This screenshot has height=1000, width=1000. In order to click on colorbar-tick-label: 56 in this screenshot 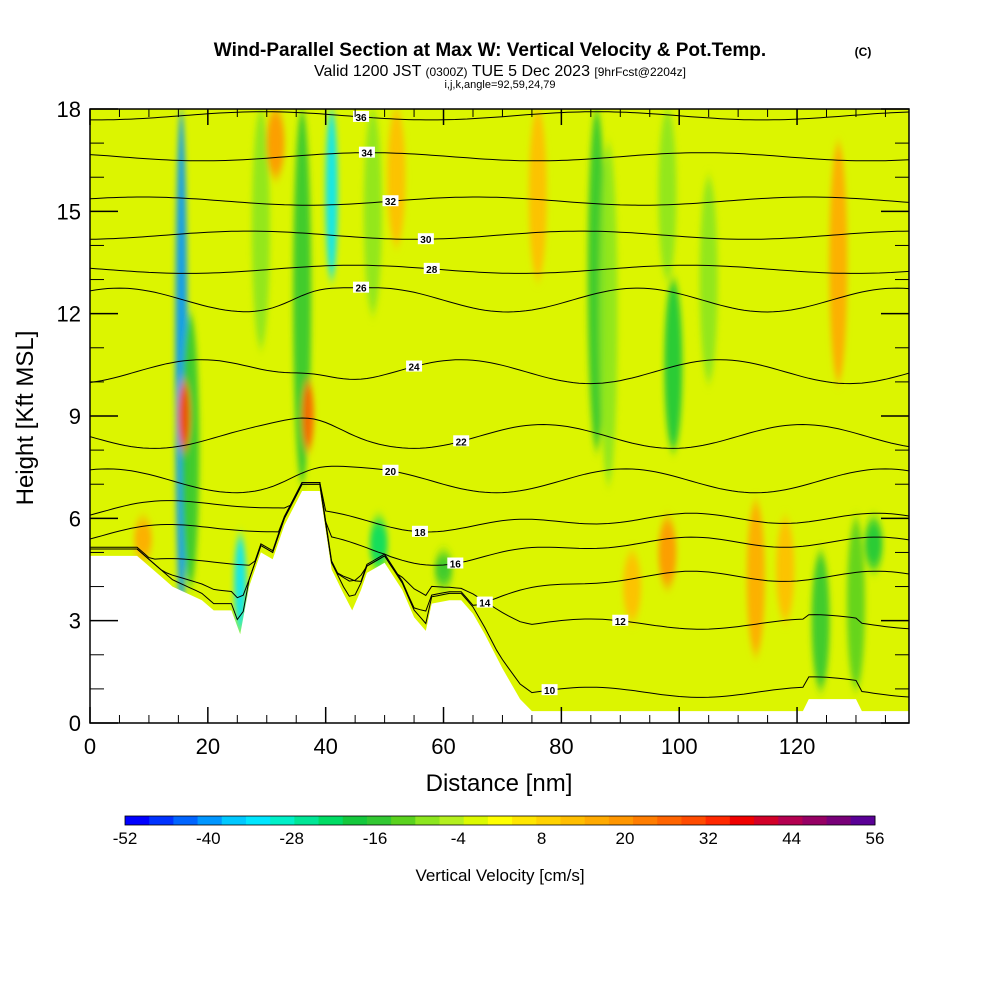, I will do `click(875, 838)`.